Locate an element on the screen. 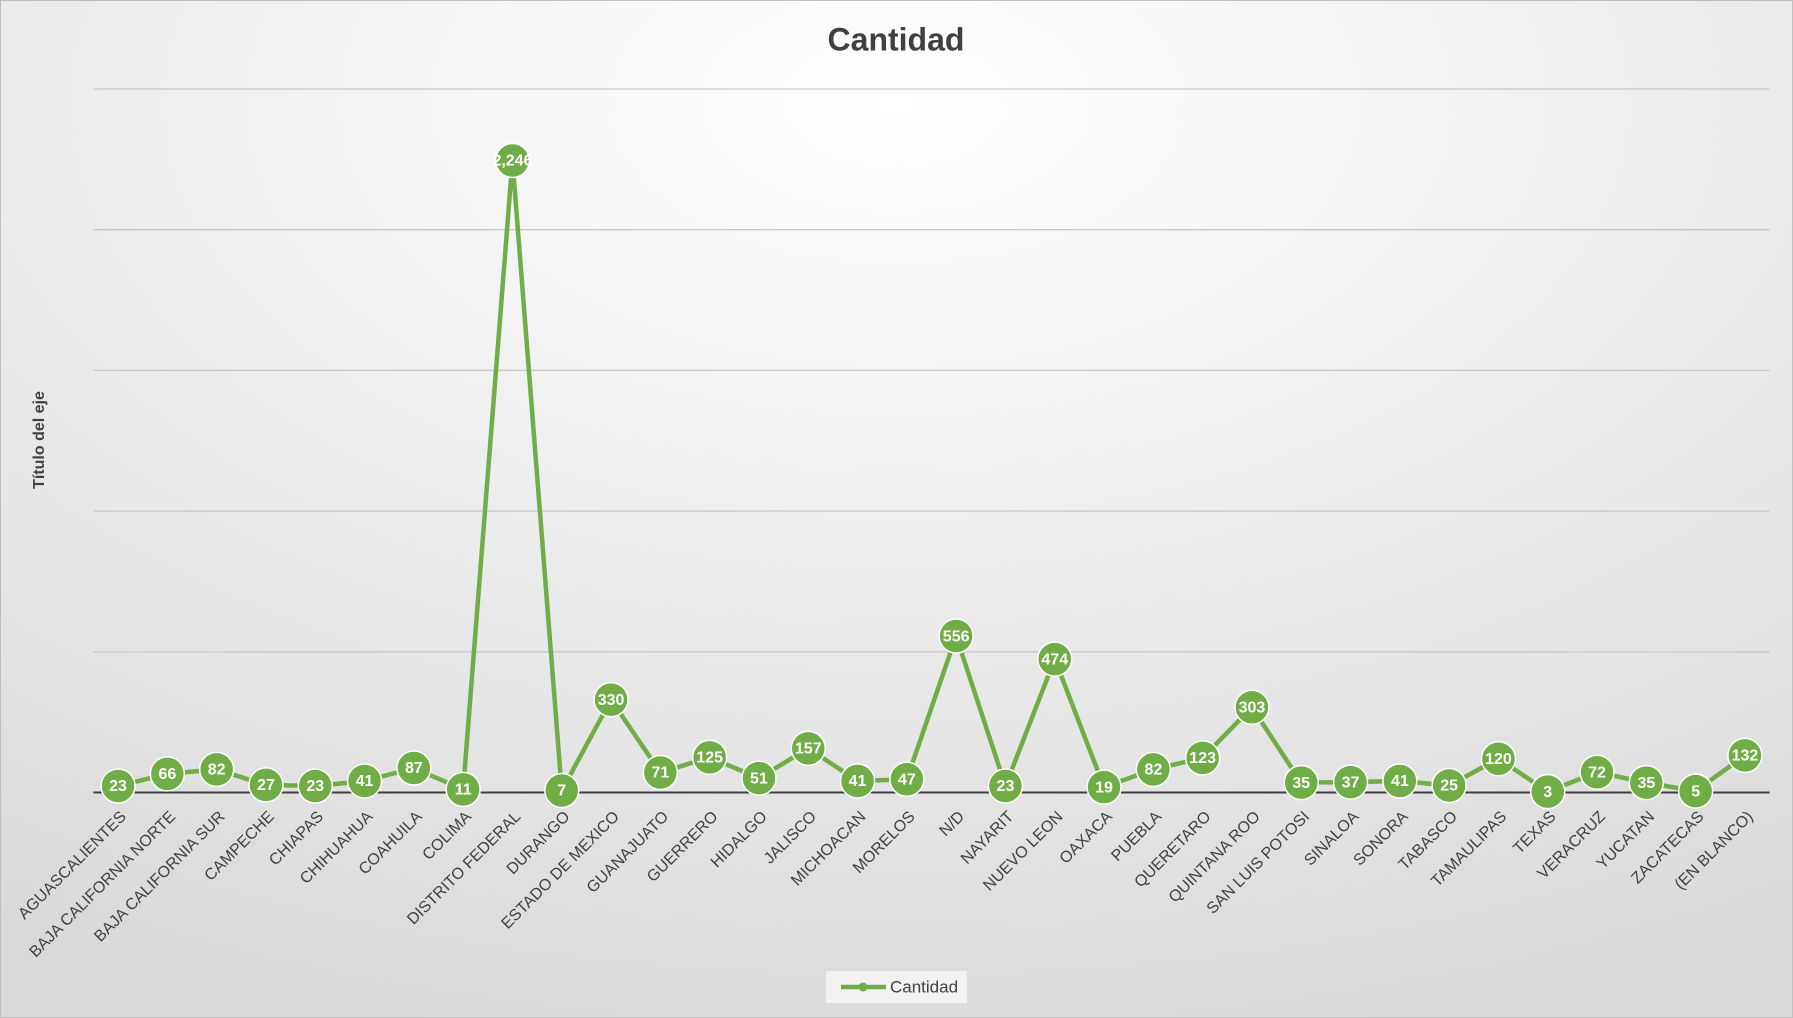 Image resolution: width=1793 pixels, height=1018 pixels. data-label: 132 is located at coordinates (1745, 756).